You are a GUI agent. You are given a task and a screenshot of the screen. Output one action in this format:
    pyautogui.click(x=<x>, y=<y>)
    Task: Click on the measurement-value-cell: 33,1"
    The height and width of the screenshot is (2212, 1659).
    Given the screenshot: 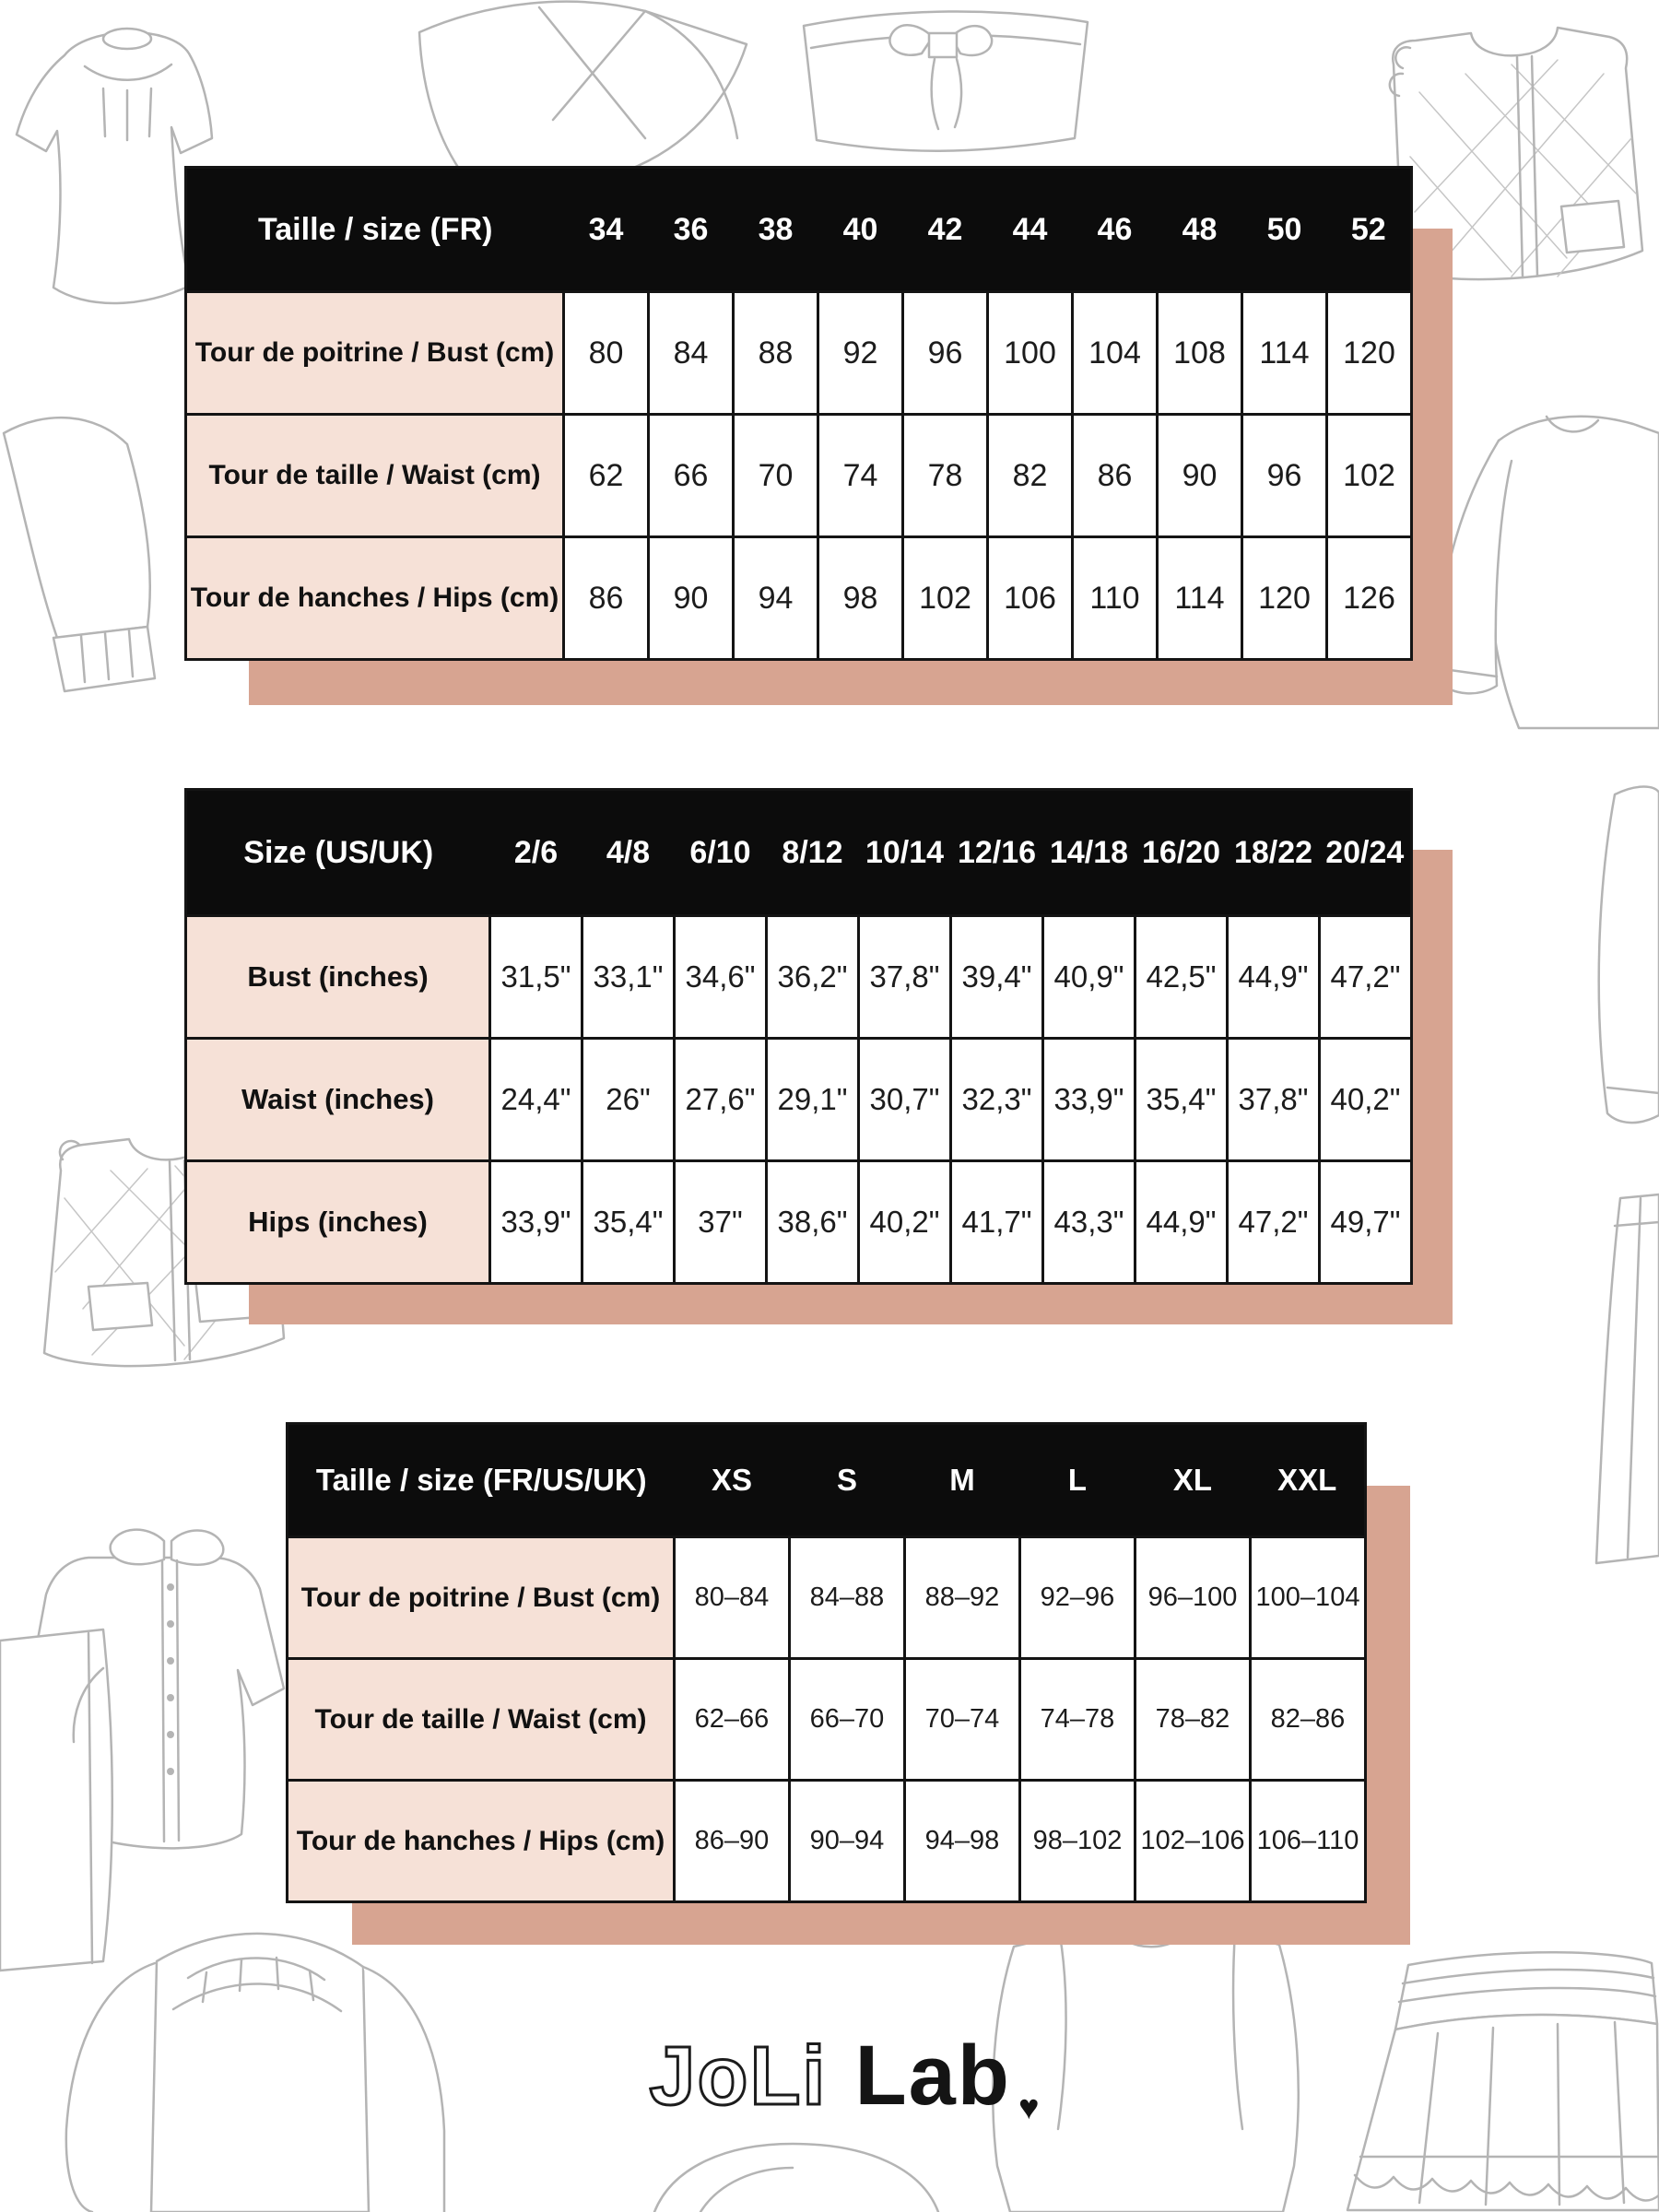 What is the action you would take?
    pyautogui.click(x=628, y=977)
    